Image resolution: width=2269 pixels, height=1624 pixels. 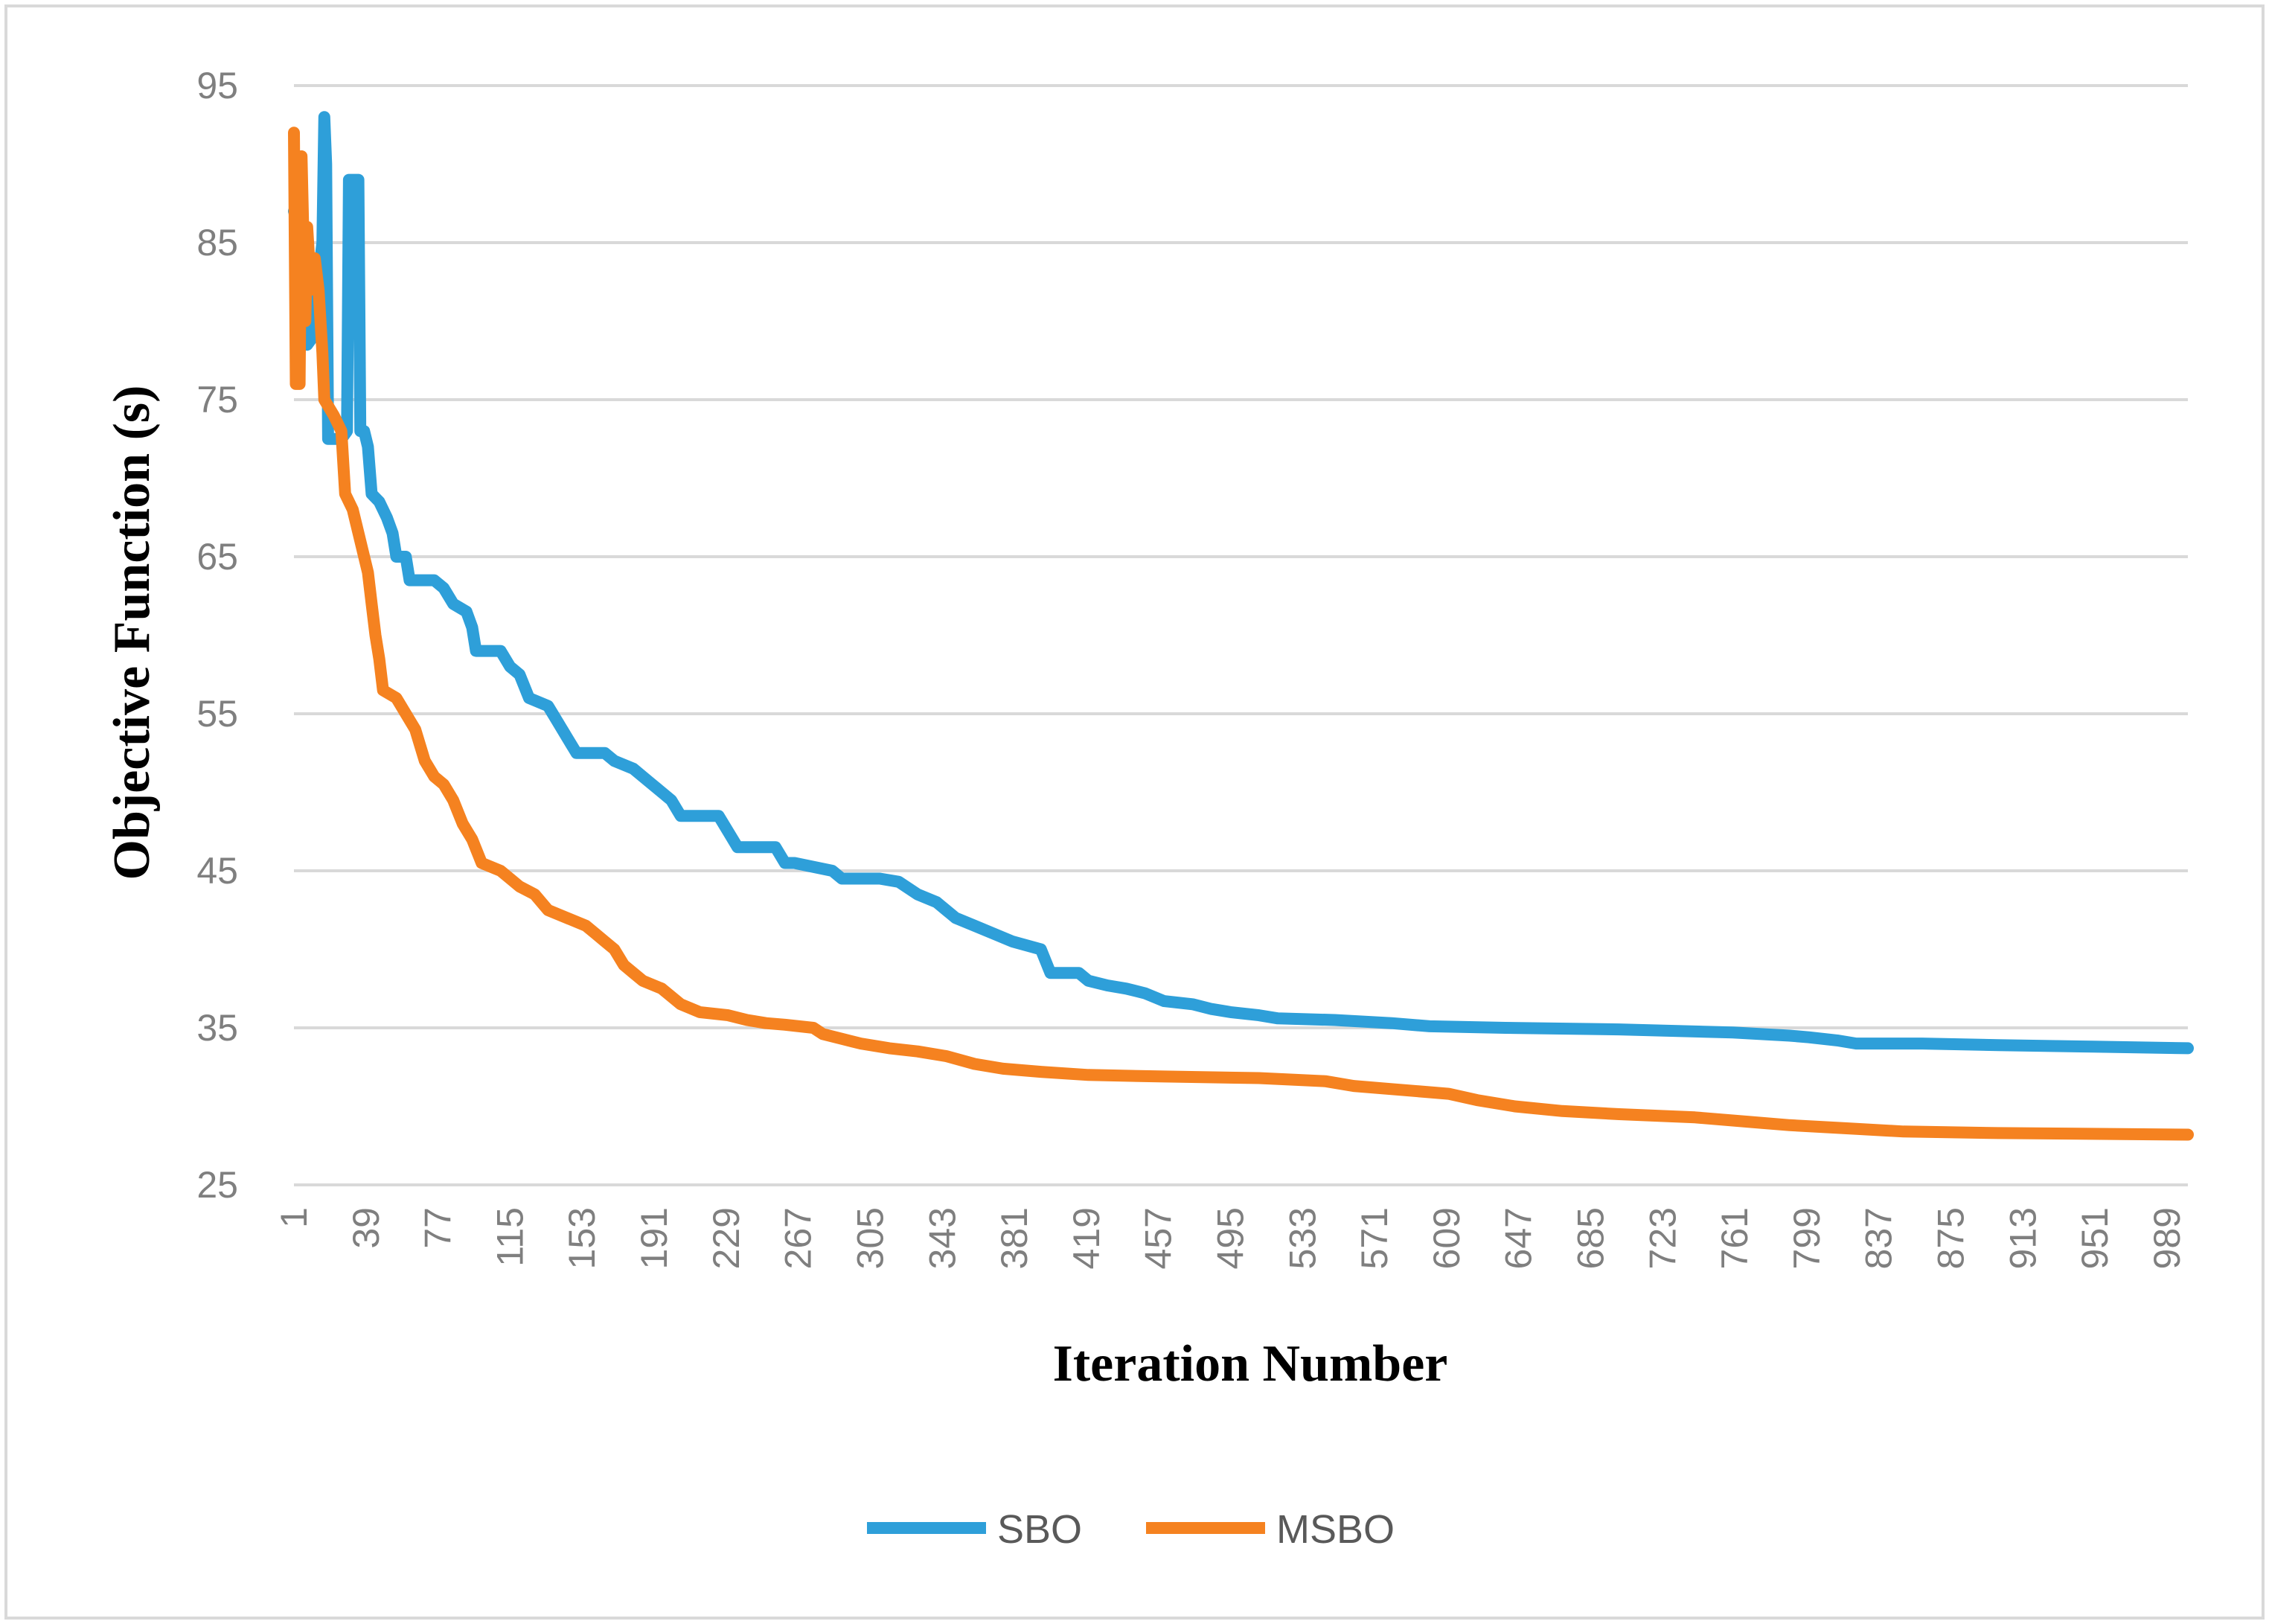 What do you see at coordinates (1131, 1529) in the screenshot?
I see `legend: SBO MSBO` at bounding box center [1131, 1529].